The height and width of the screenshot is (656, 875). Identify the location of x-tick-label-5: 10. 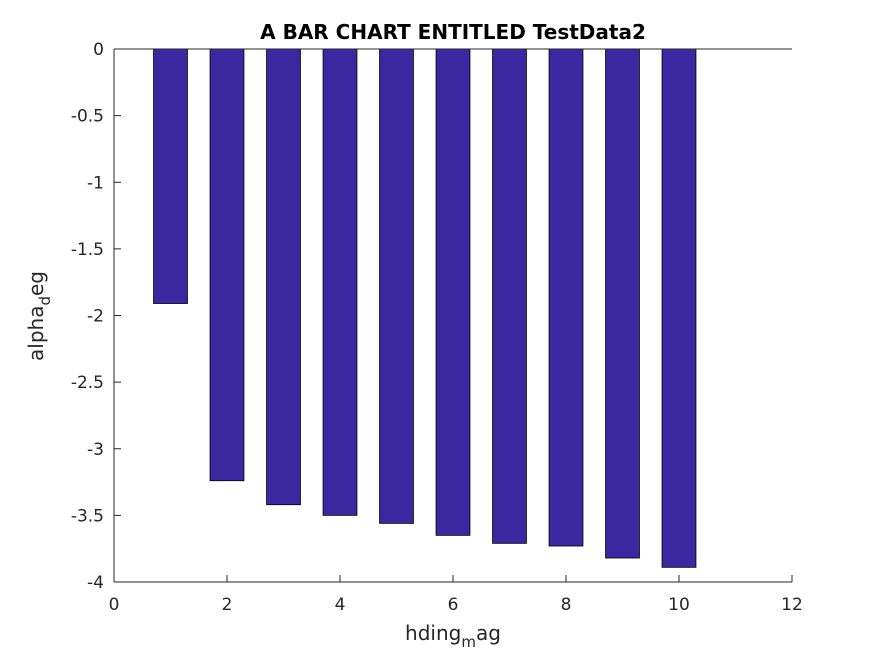
(679, 605).